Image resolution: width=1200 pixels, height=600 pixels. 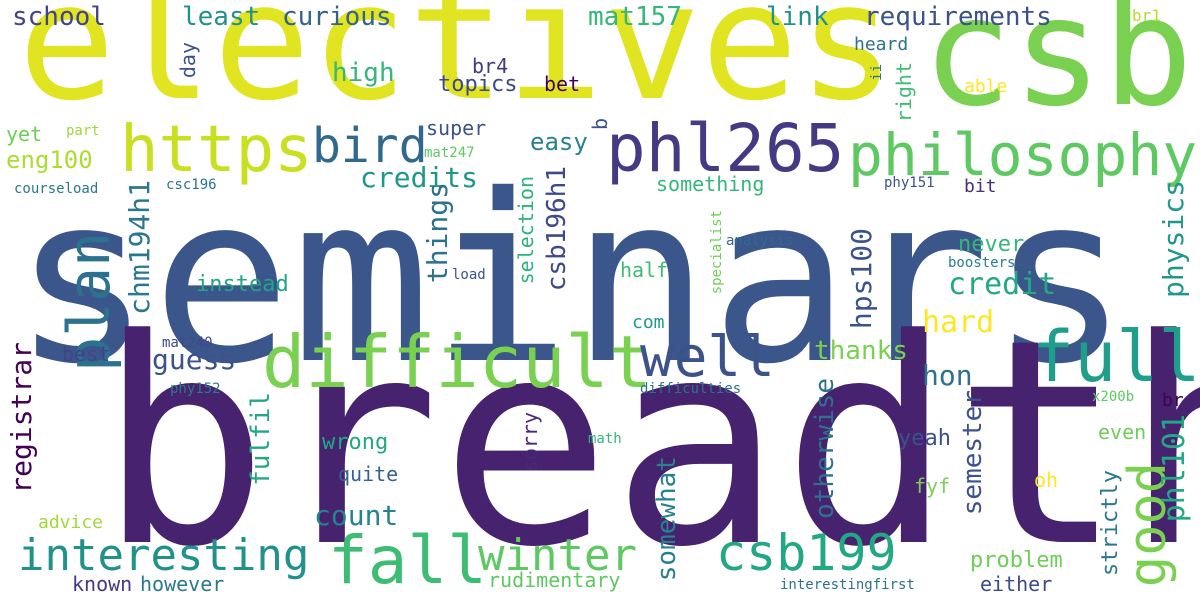 I want to click on word-hard: hard, so click(x=958, y=322).